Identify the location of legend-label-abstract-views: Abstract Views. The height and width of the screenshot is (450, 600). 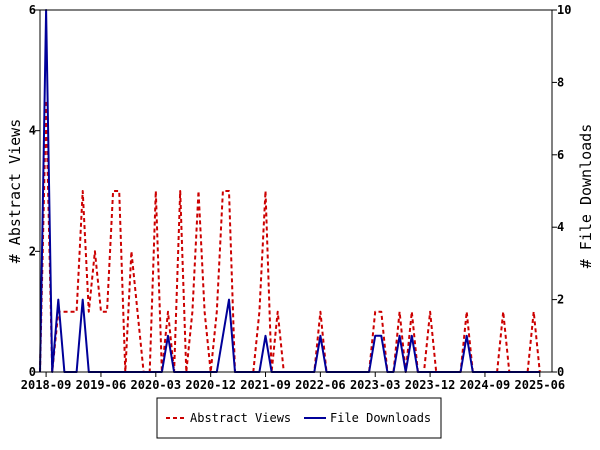
(240, 418).